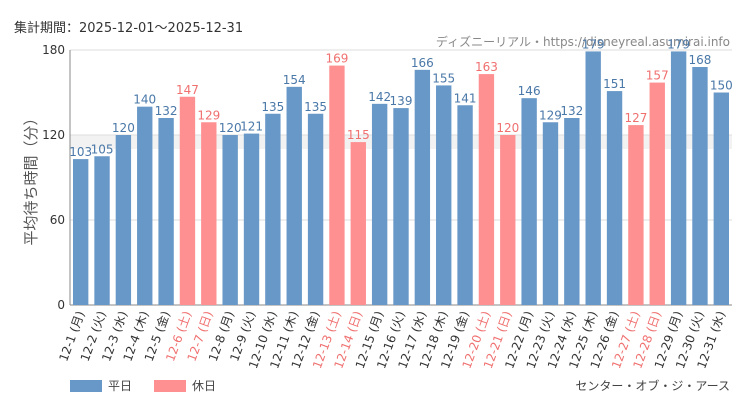  What do you see at coordinates (53, 135) in the screenshot?
I see `y-tick-label: 120` at bounding box center [53, 135].